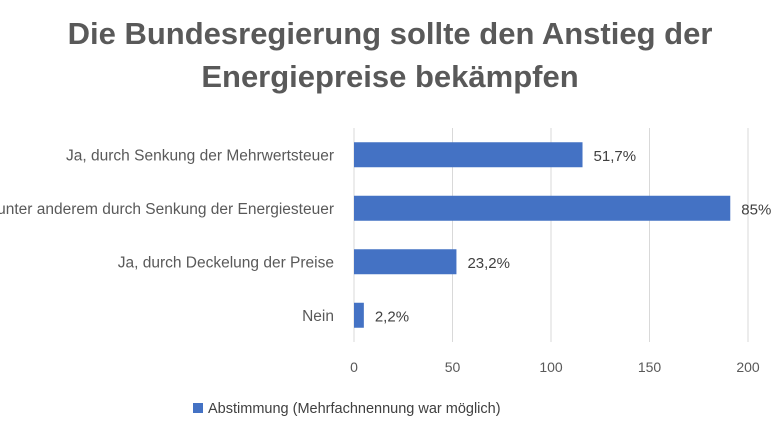 The height and width of the screenshot is (439, 780). What do you see at coordinates (390, 76) in the screenshot?
I see `chart-title-line-2: Energiepreise bekämpfen` at bounding box center [390, 76].